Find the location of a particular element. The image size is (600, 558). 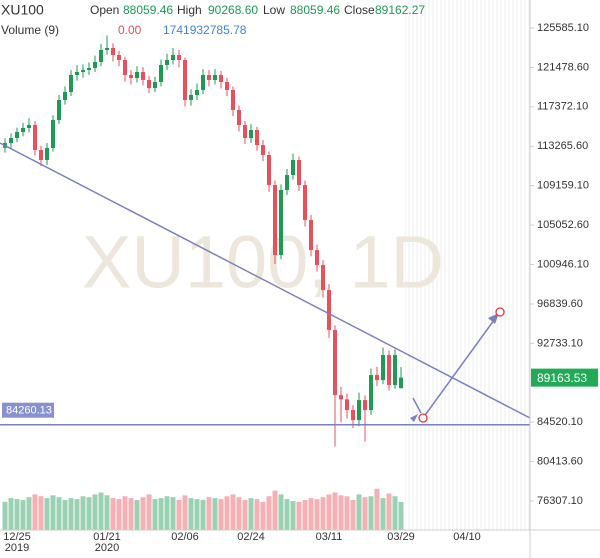

y-tick-label: 105052.60 is located at coordinates (563, 225).